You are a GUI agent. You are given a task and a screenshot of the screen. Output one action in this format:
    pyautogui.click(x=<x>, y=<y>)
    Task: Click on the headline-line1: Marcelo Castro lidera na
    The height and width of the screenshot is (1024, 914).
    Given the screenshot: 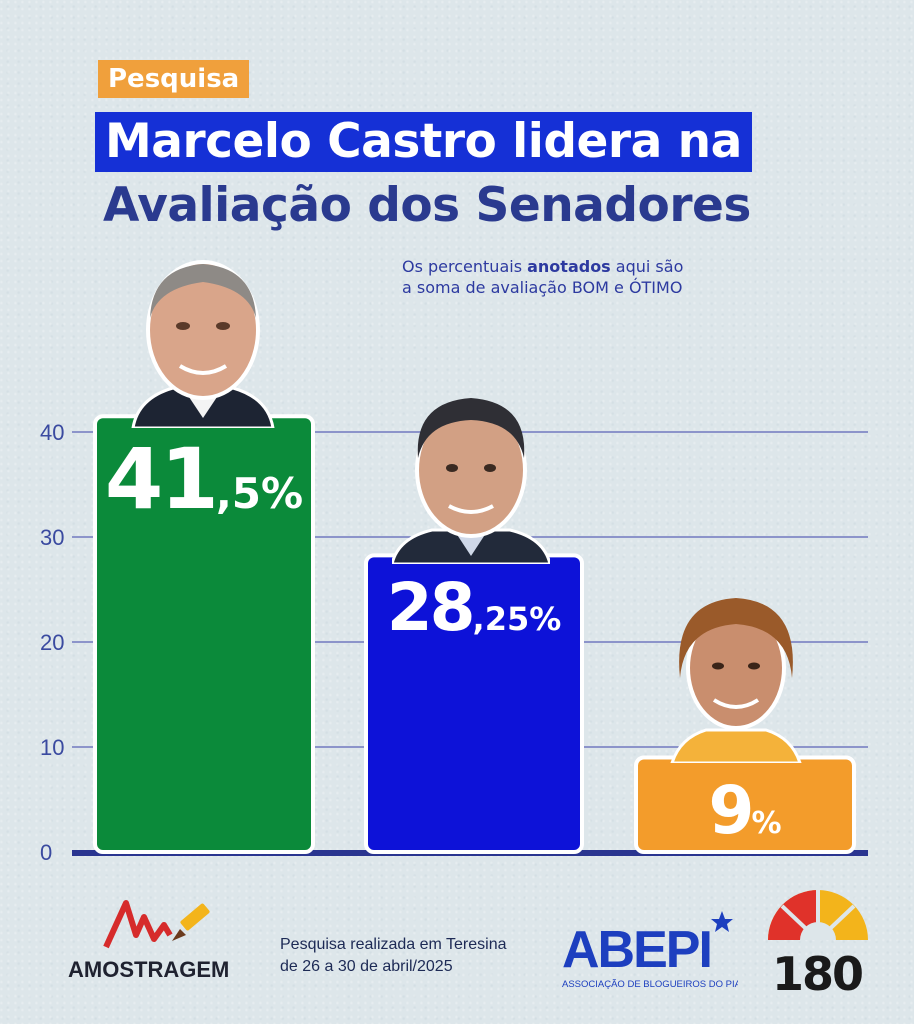 What is the action you would take?
    pyautogui.click(x=423, y=142)
    